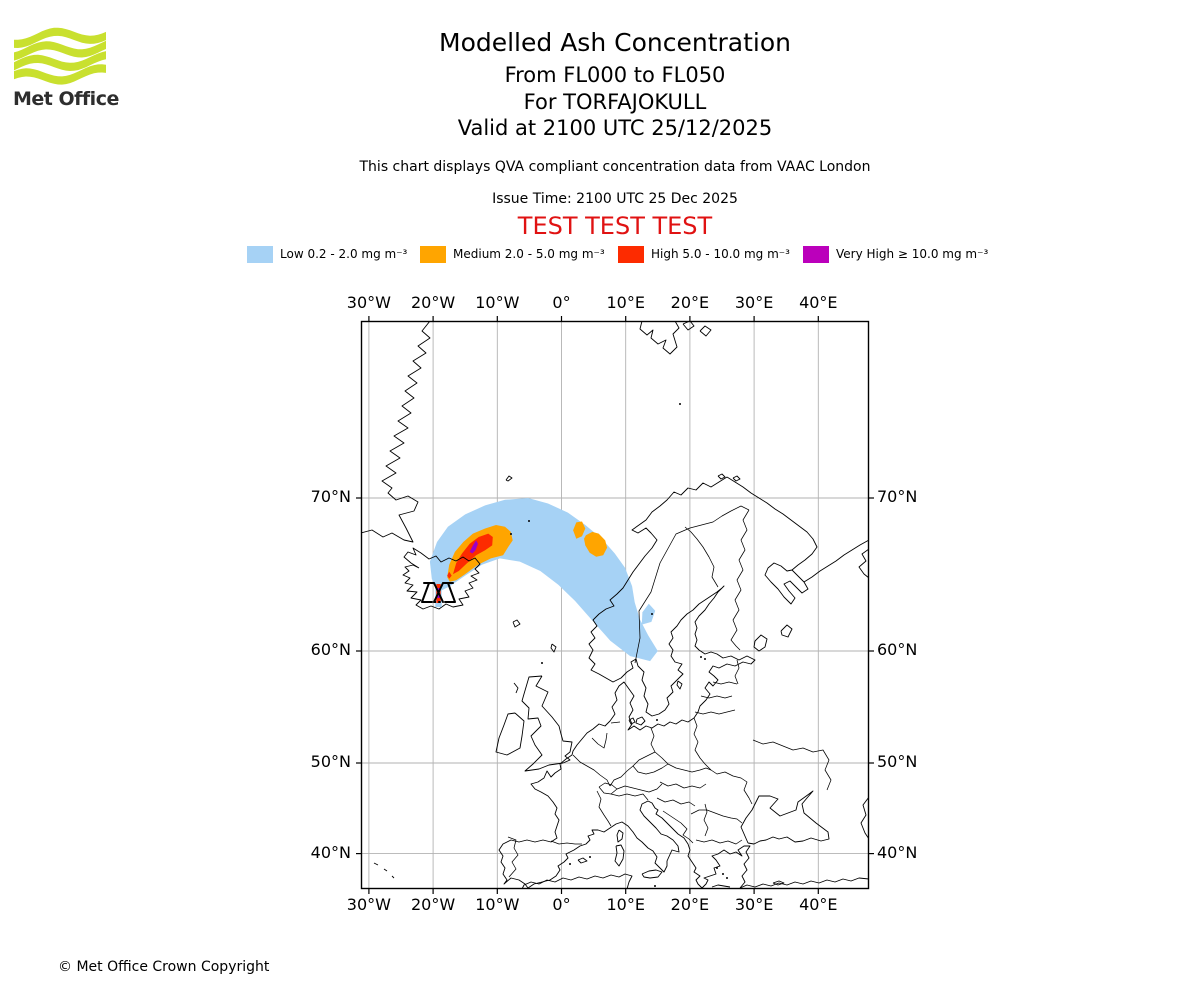 The image size is (1200, 1000). What do you see at coordinates (897, 761) in the screenshot?
I see `axis-label-right: 50°N` at bounding box center [897, 761].